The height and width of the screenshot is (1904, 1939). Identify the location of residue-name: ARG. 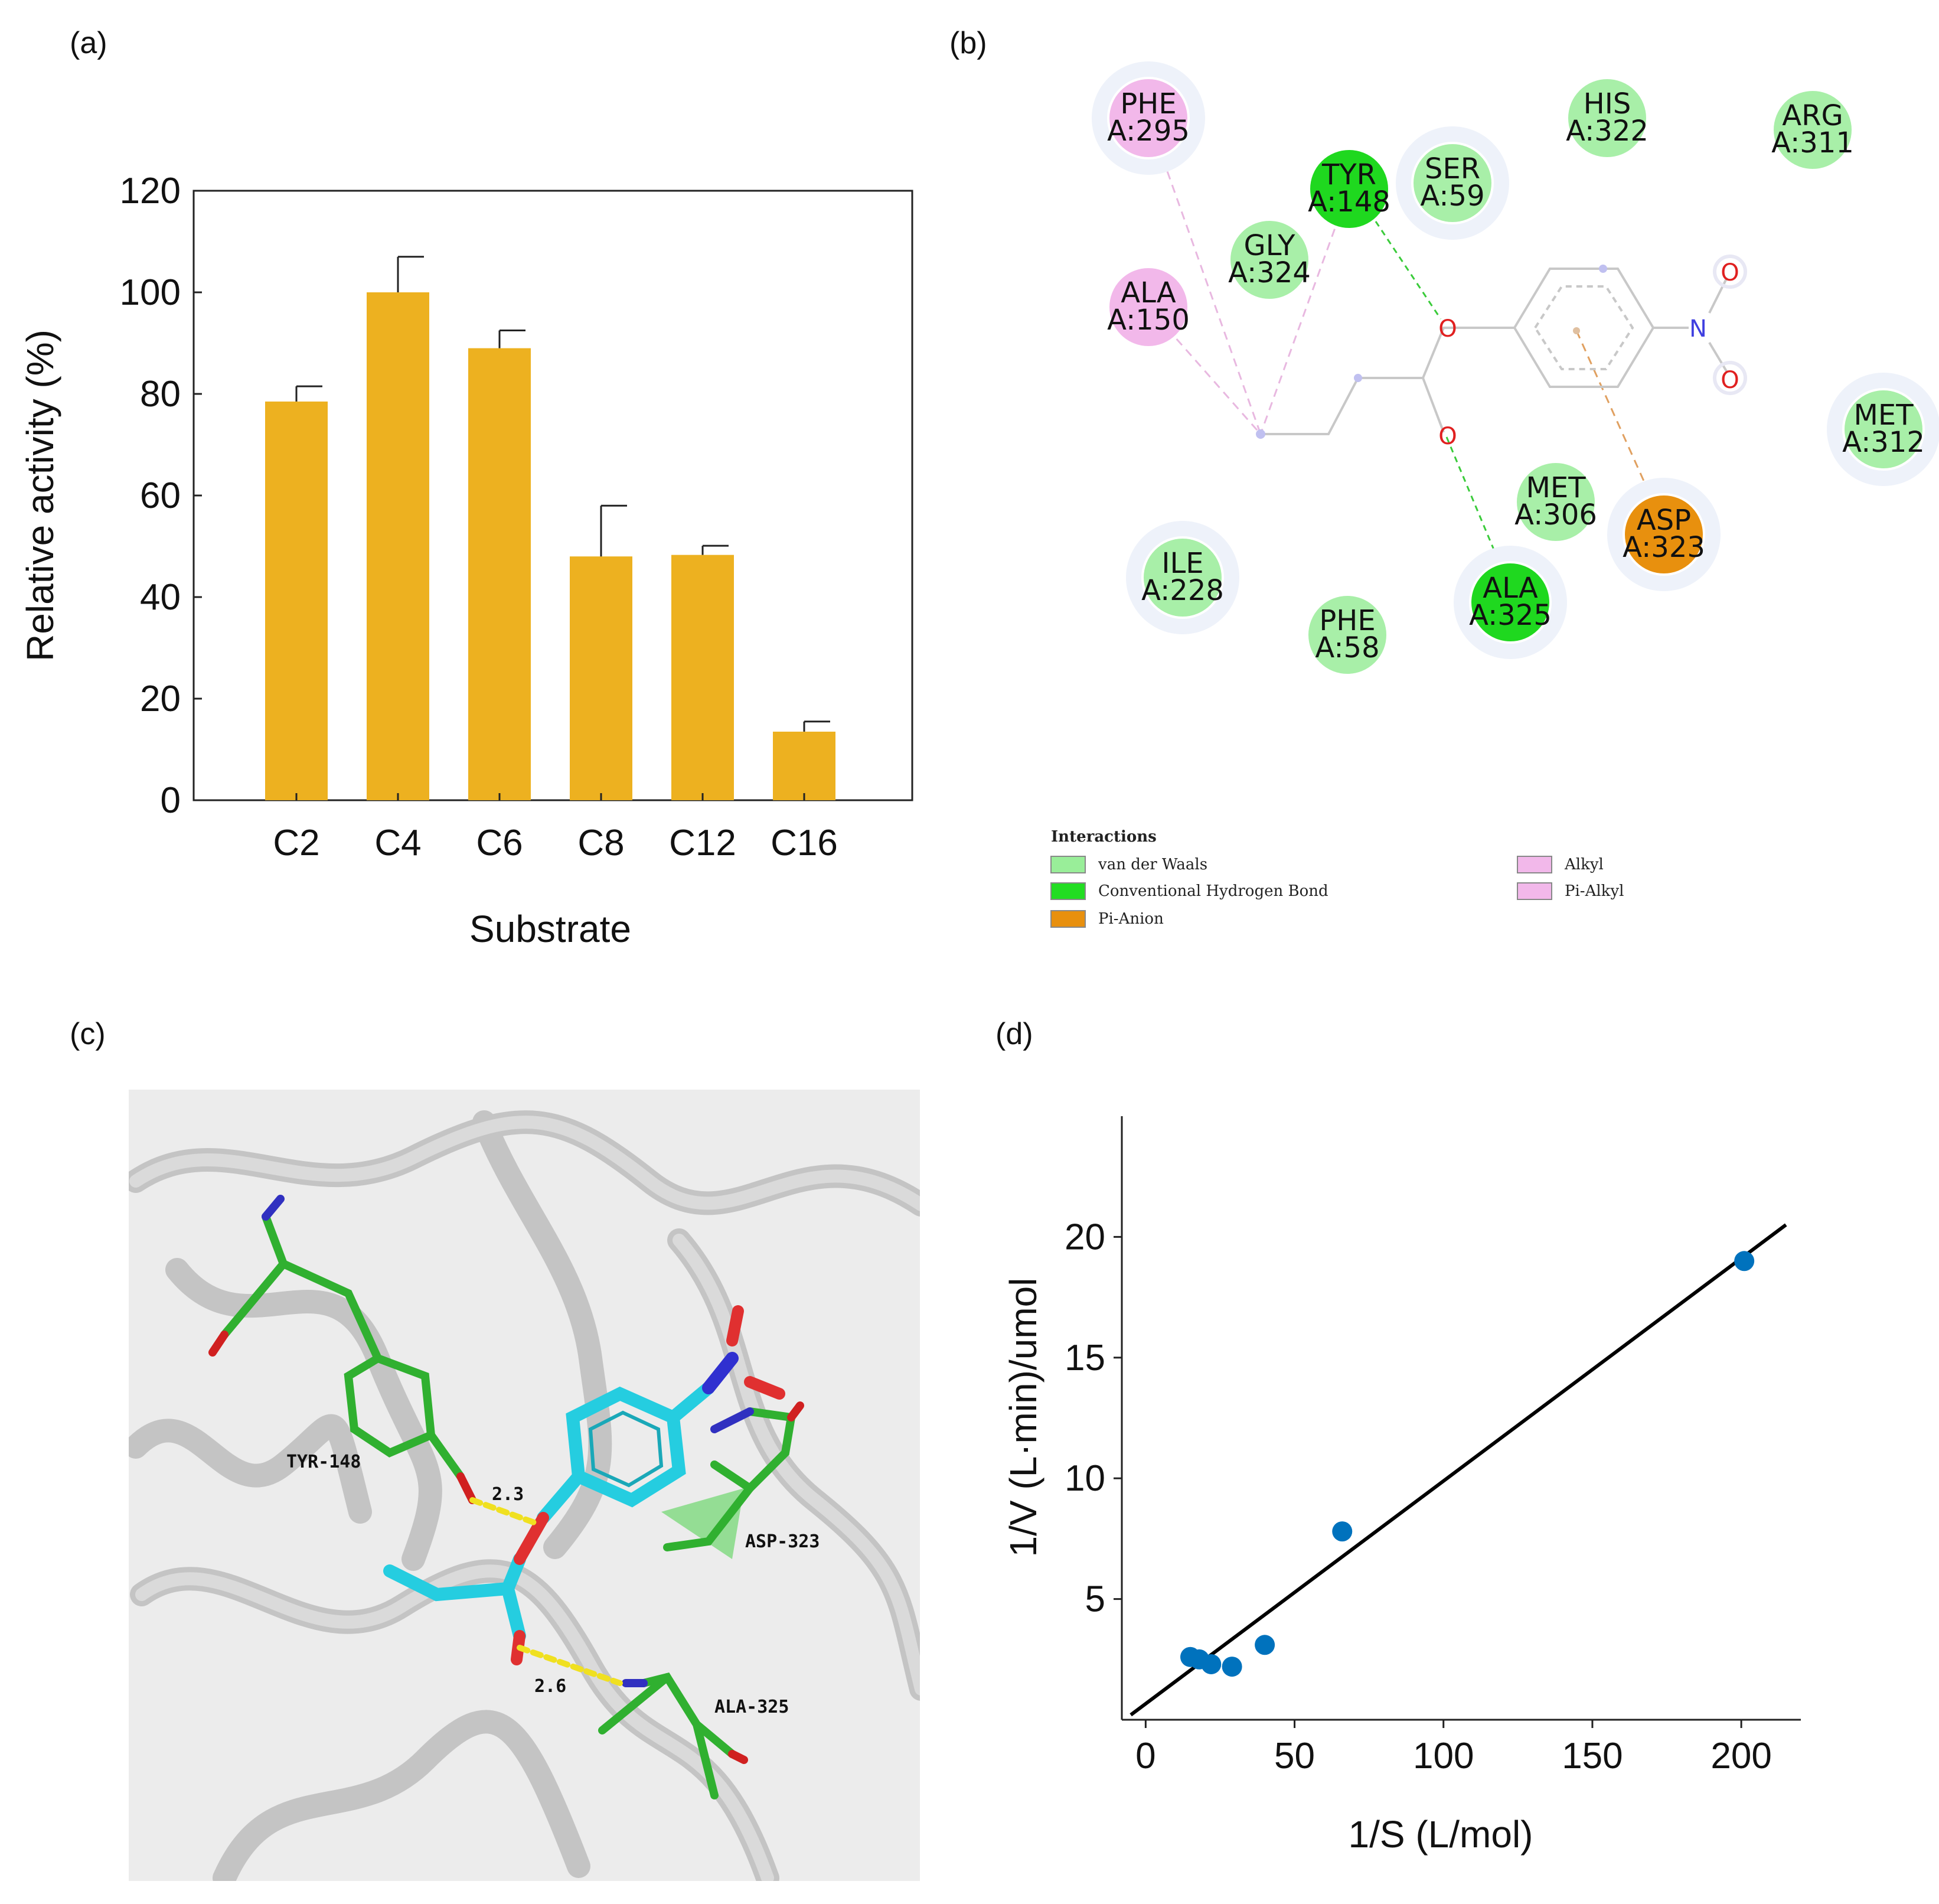
(1812, 115).